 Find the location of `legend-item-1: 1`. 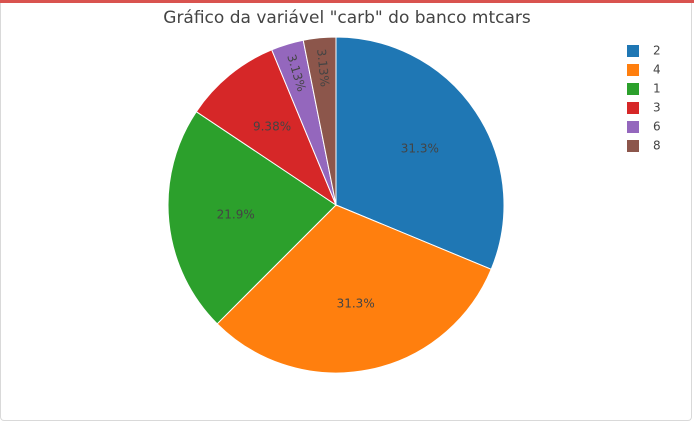

legend-item-1: 1 is located at coordinates (644, 89).